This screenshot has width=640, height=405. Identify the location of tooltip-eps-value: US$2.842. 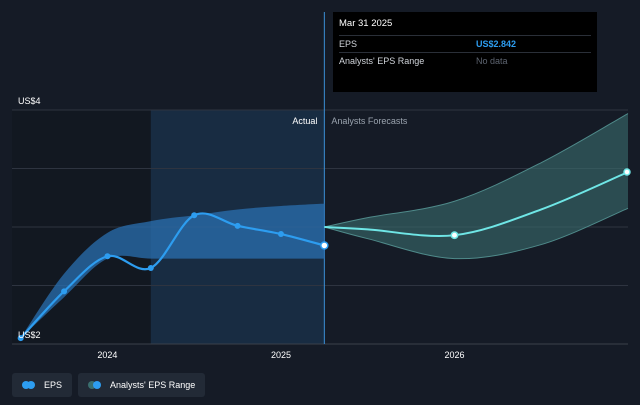
(496, 44).